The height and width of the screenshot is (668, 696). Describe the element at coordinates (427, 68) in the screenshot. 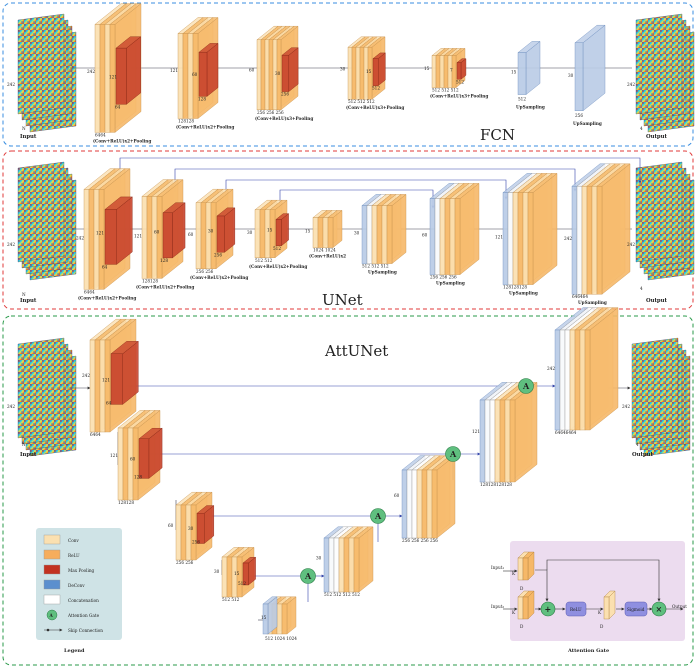

I see `fcn-stage-size: 15` at that location.